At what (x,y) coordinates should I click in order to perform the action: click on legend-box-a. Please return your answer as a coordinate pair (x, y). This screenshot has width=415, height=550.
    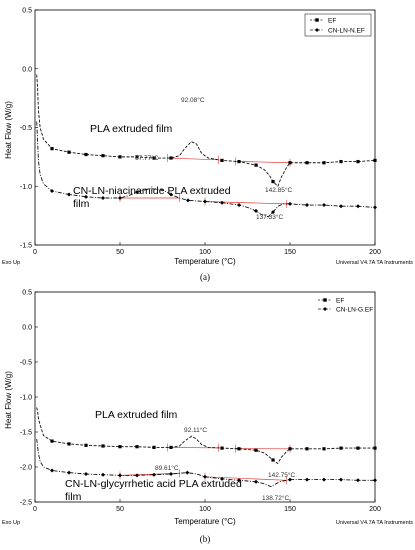
    Looking at the image, I should click on (338, 25).